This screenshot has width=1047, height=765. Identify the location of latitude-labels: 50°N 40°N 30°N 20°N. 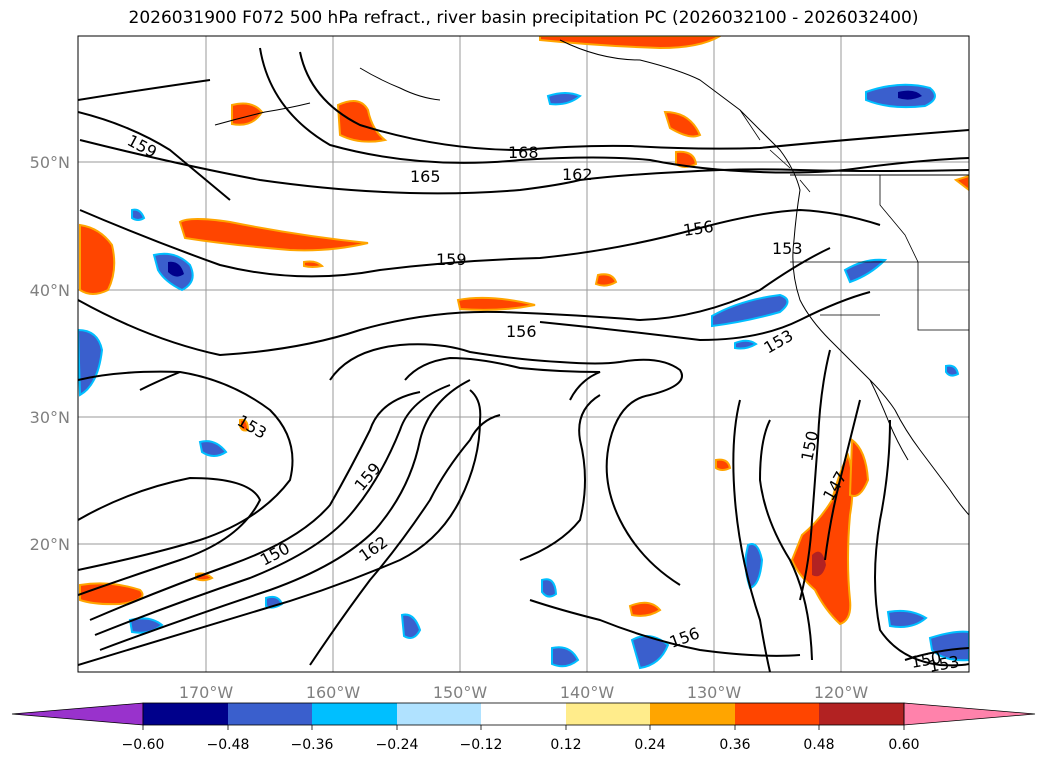
(50, 353).